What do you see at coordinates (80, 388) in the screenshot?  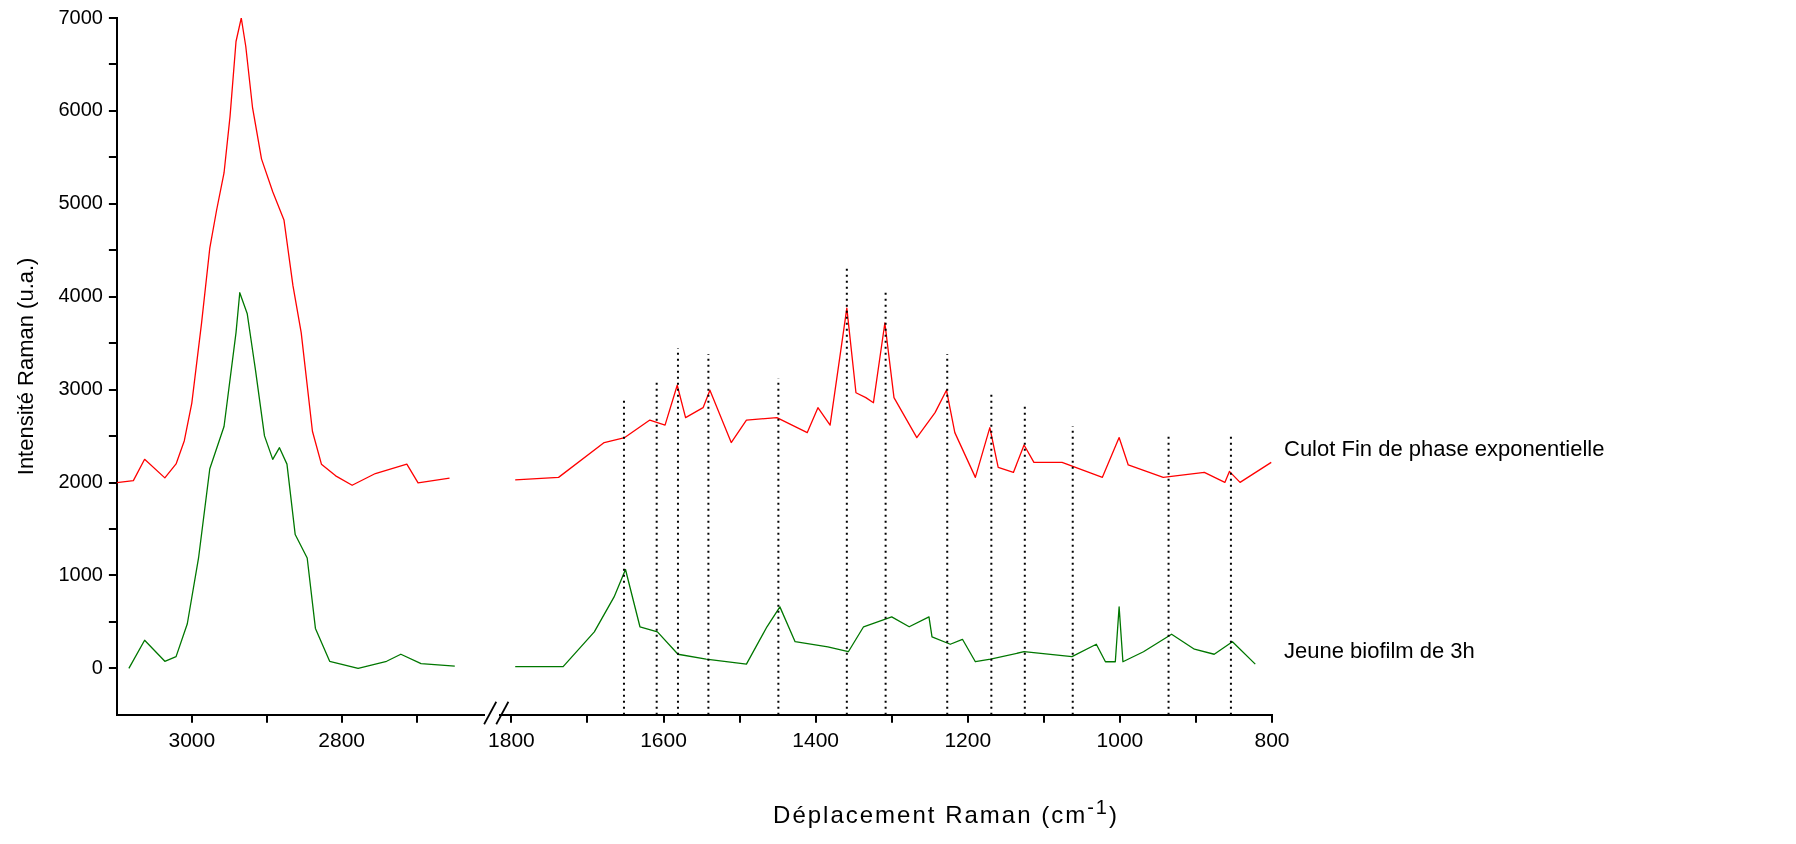 I see `y-tick-label: 3000` at bounding box center [80, 388].